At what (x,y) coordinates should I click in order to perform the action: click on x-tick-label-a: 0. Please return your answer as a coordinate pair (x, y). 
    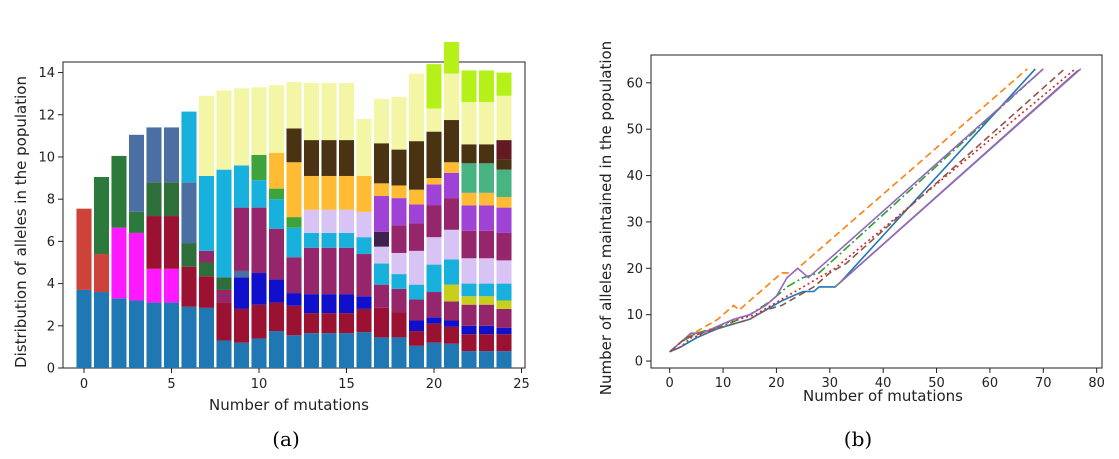
    Looking at the image, I should click on (84, 384).